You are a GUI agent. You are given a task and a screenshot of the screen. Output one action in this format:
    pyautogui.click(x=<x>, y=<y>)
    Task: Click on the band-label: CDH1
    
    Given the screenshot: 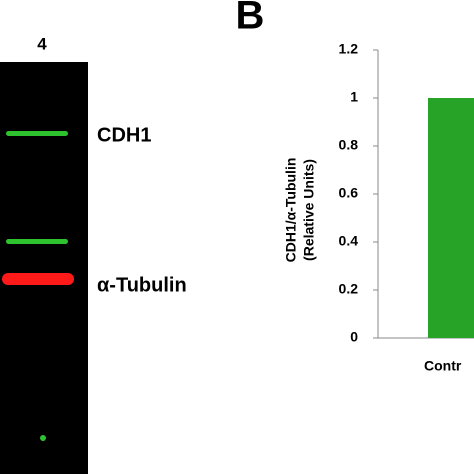 What is the action you would take?
    pyautogui.click(x=124, y=135)
    